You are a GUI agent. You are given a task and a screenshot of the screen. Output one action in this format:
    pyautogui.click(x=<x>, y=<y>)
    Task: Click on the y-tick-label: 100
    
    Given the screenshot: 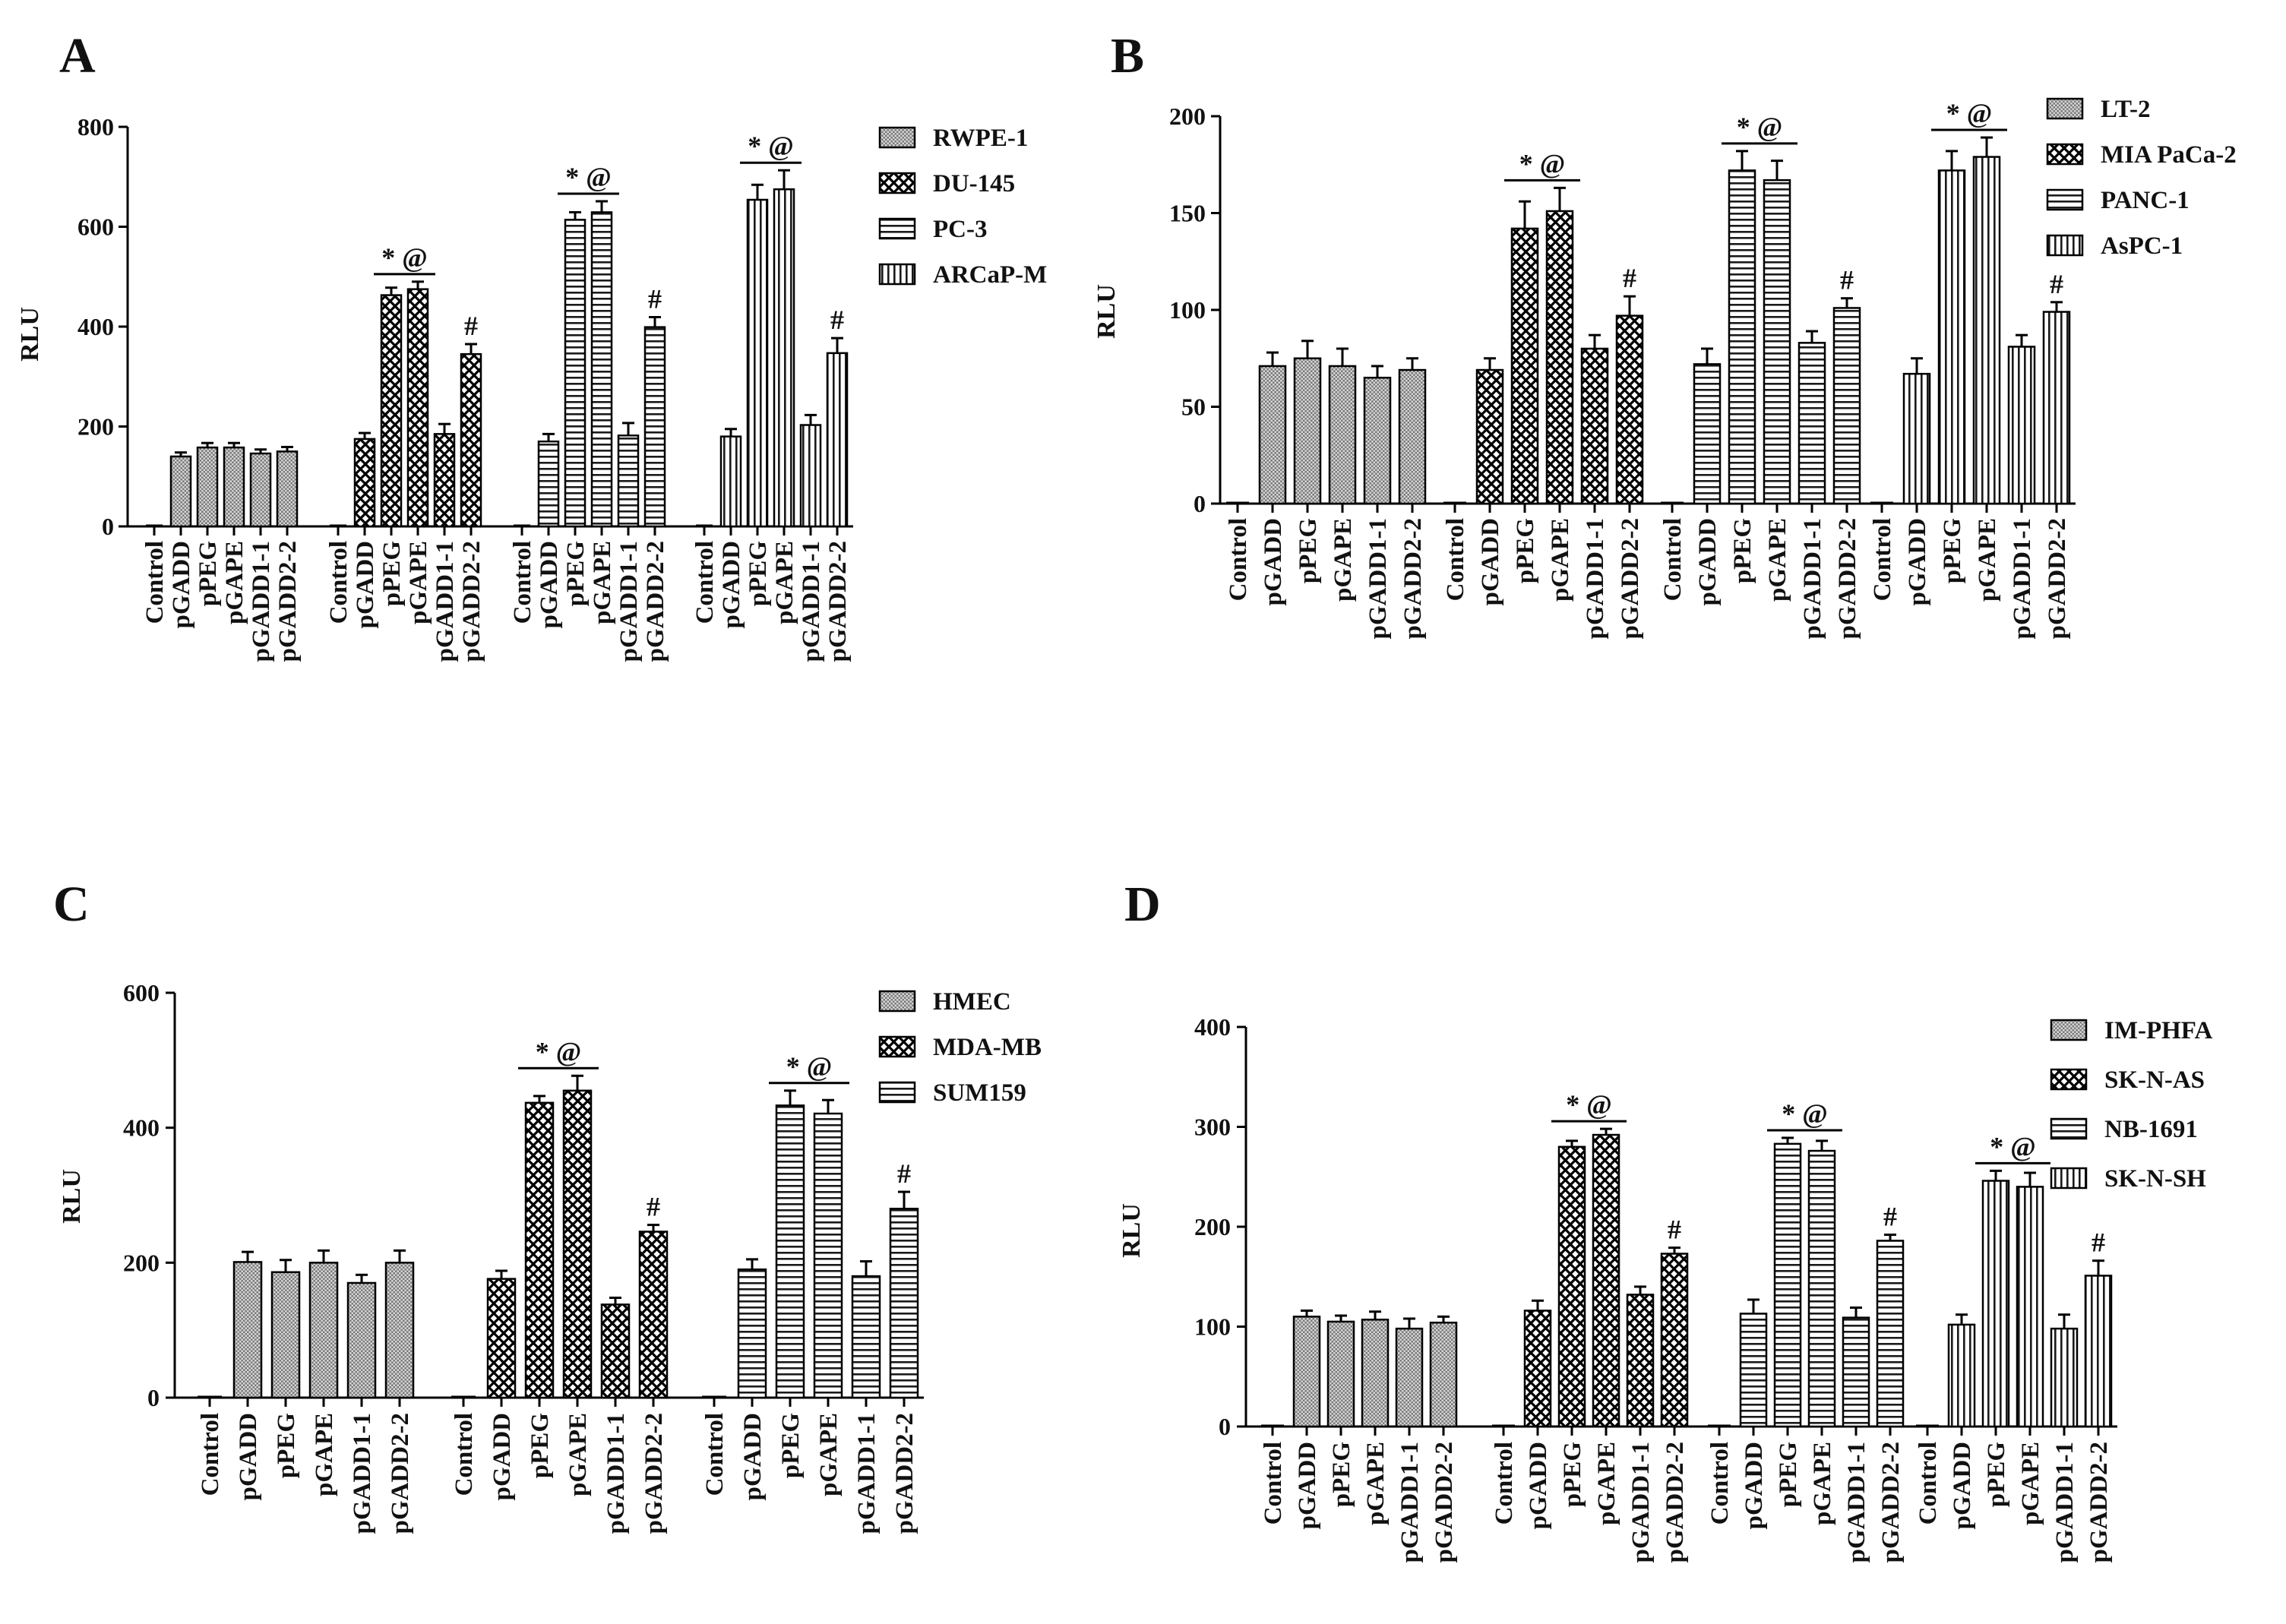 What is the action you would take?
    pyautogui.click(x=1212, y=1327)
    